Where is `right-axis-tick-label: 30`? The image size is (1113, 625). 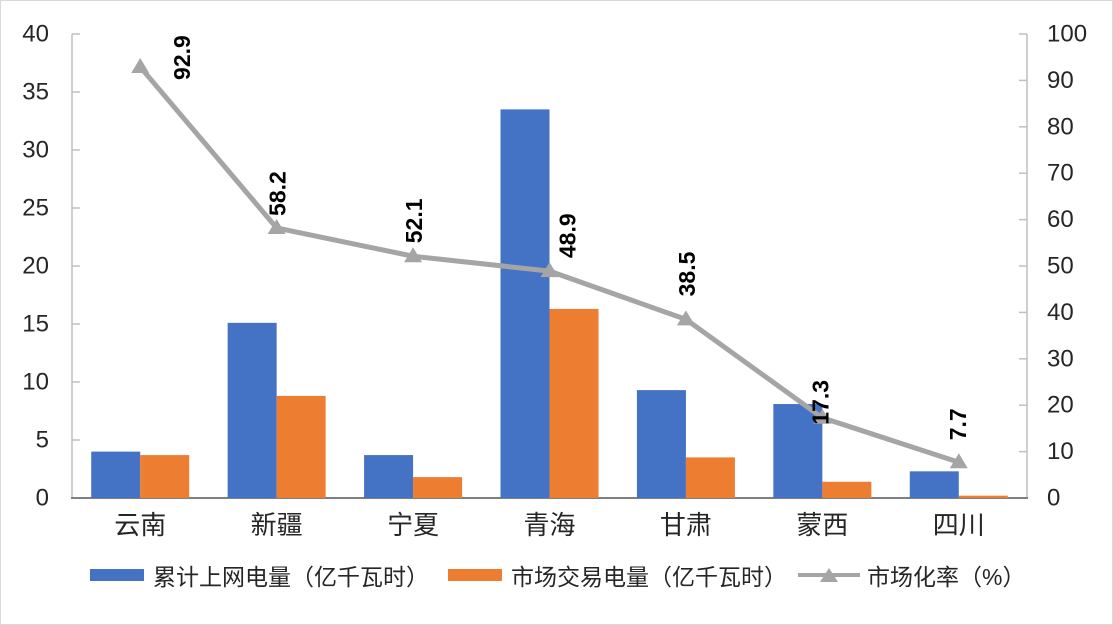 right-axis-tick-label: 30 is located at coordinates (1060, 358).